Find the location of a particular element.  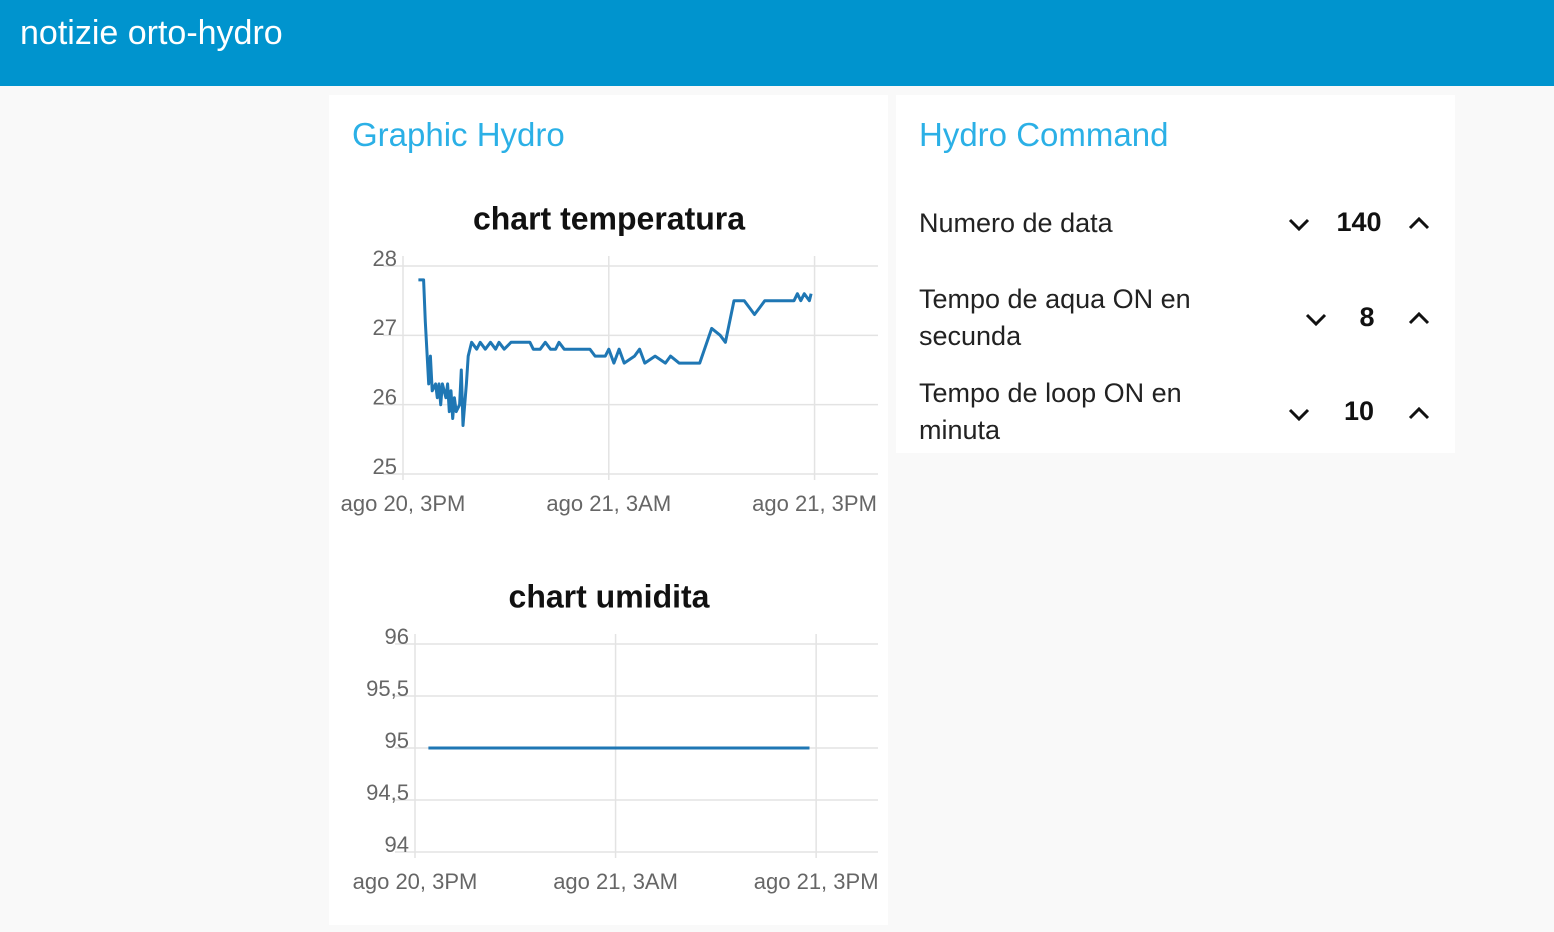

y-tick-label: 28 is located at coordinates (385, 258).